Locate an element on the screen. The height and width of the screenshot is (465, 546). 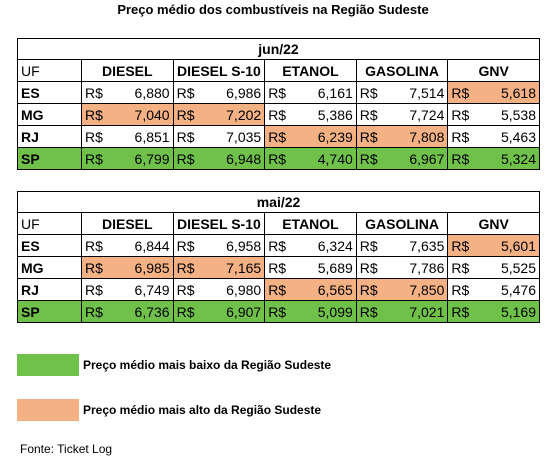
price-number: 6,907 is located at coordinates (244, 311).